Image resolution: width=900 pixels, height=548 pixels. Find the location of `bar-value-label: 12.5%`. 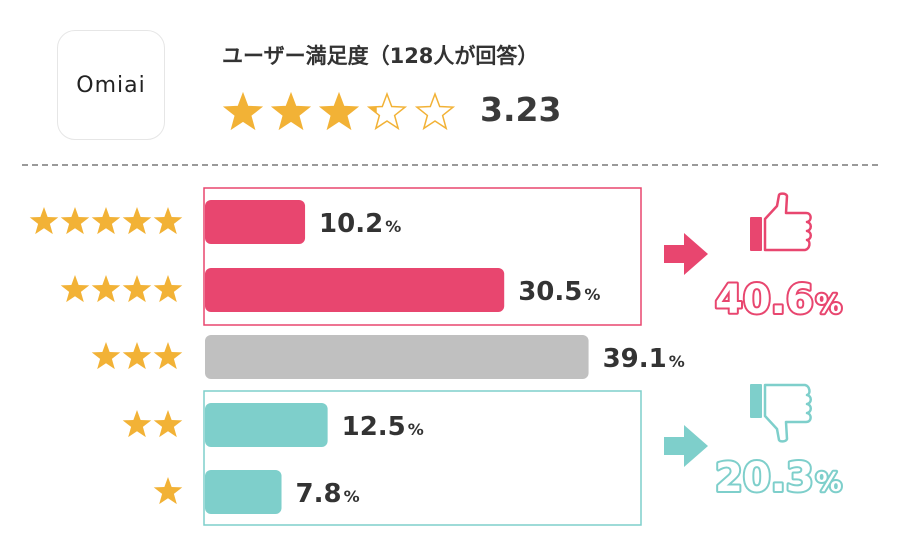

bar-value-label: 12.5% is located at coordinates (383, 427).